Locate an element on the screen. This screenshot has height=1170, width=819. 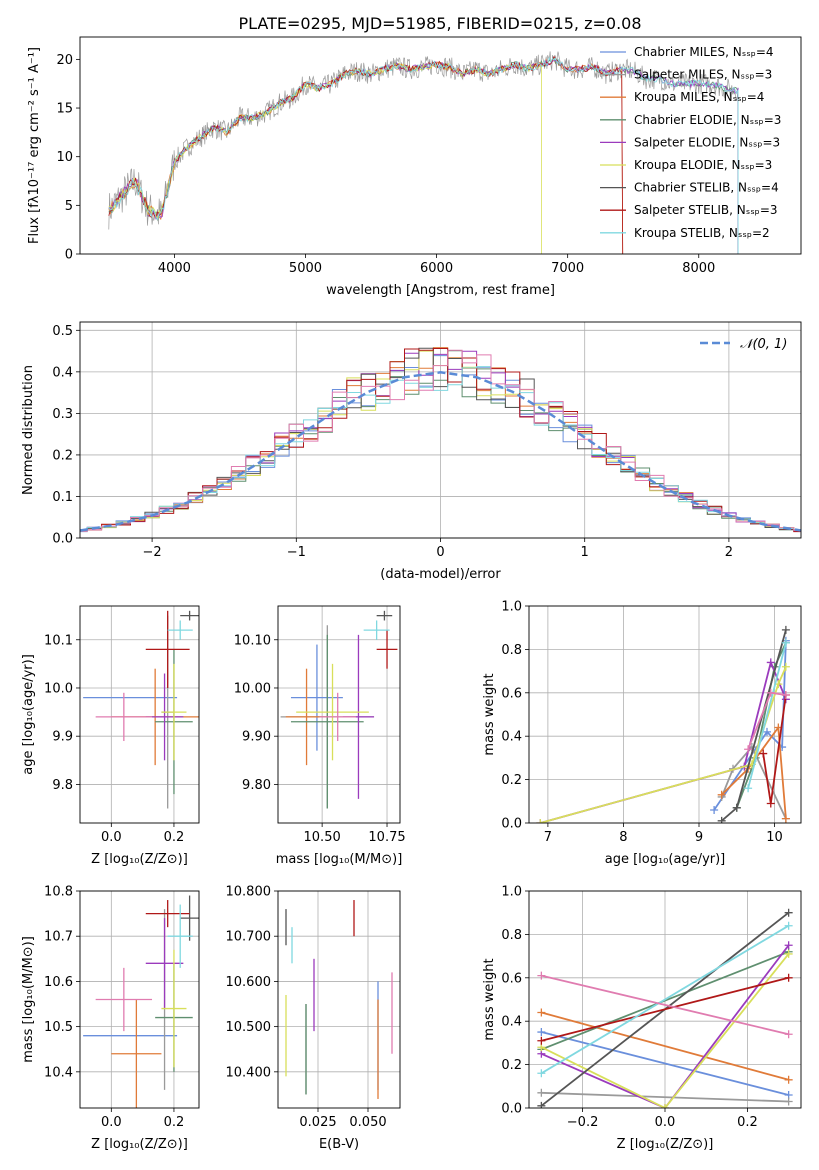
y-tick-label: 9.9 is located at coordinates (62, 737).